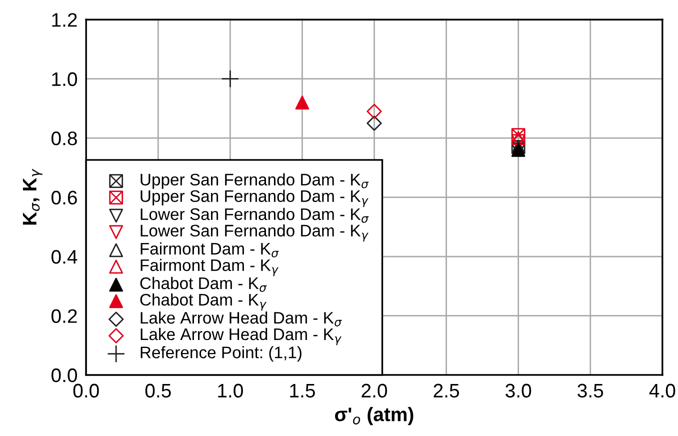 This screenshot has width=678, height=436. I want to click on x-tick-label: 1.0, so click(230, 391).